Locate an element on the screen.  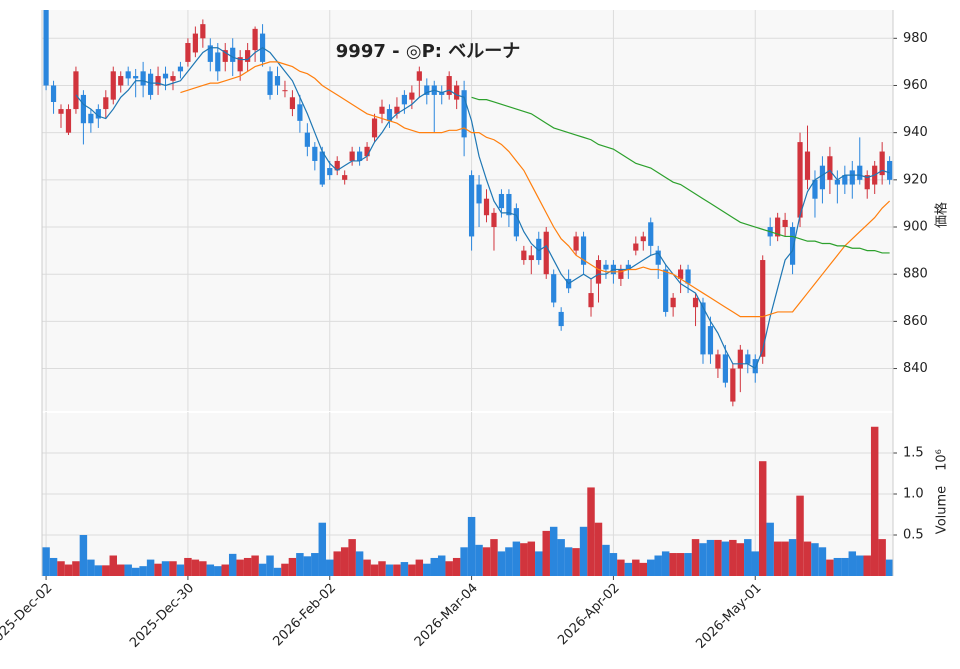
chart-title: 9997 - ◎P: ベルーナ is located at coordinates (428, 51).